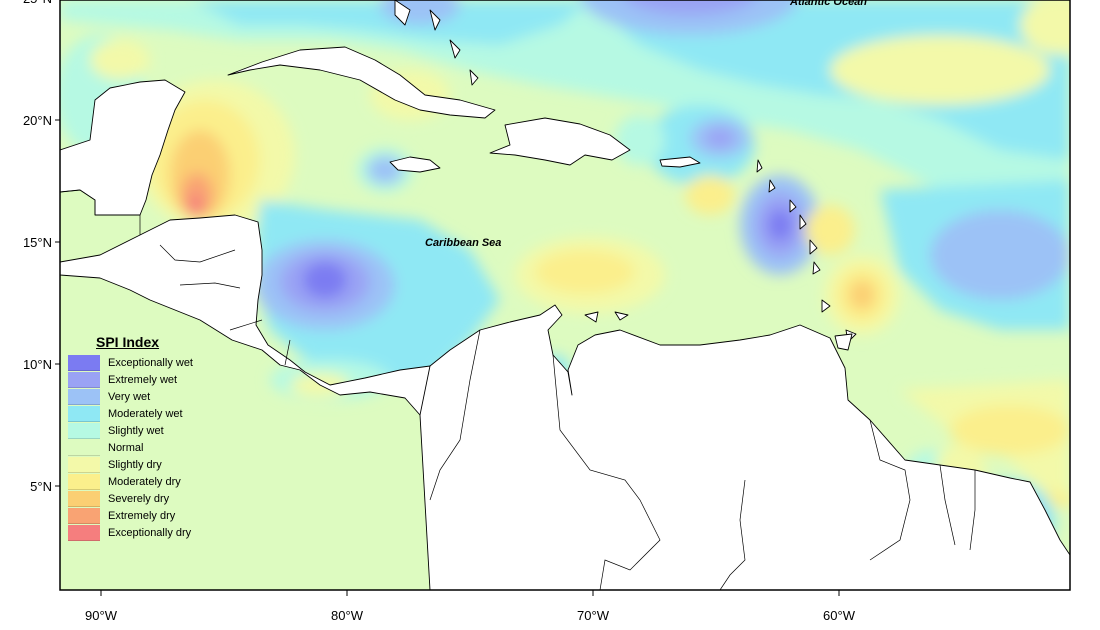  Describe the element at coordinates (139, 498) in the screenshot. I see `legend-label: Severely dry` at that location.